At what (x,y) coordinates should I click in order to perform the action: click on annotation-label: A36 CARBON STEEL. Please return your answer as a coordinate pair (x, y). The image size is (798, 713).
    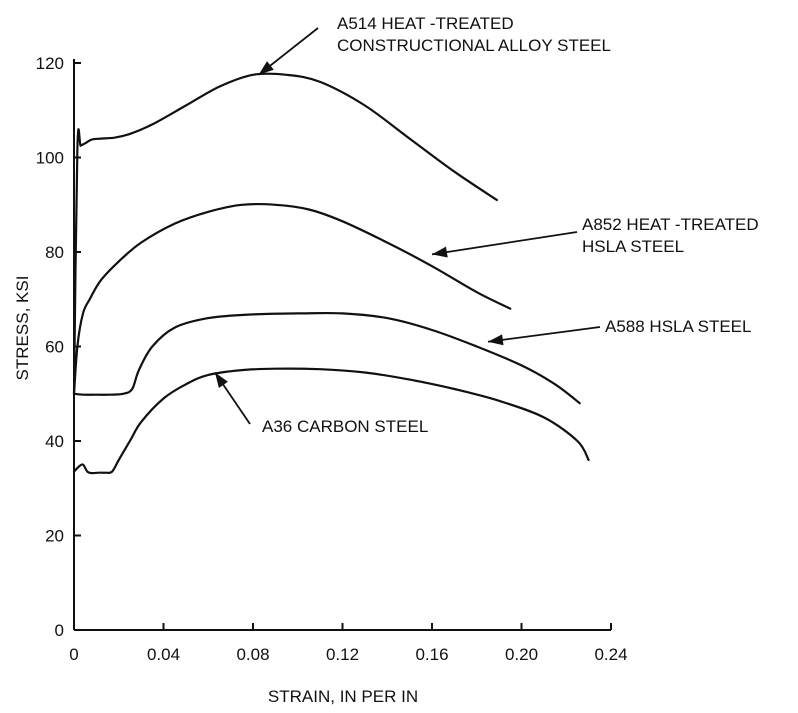
    Looking at the image, I should click on (345, 426).